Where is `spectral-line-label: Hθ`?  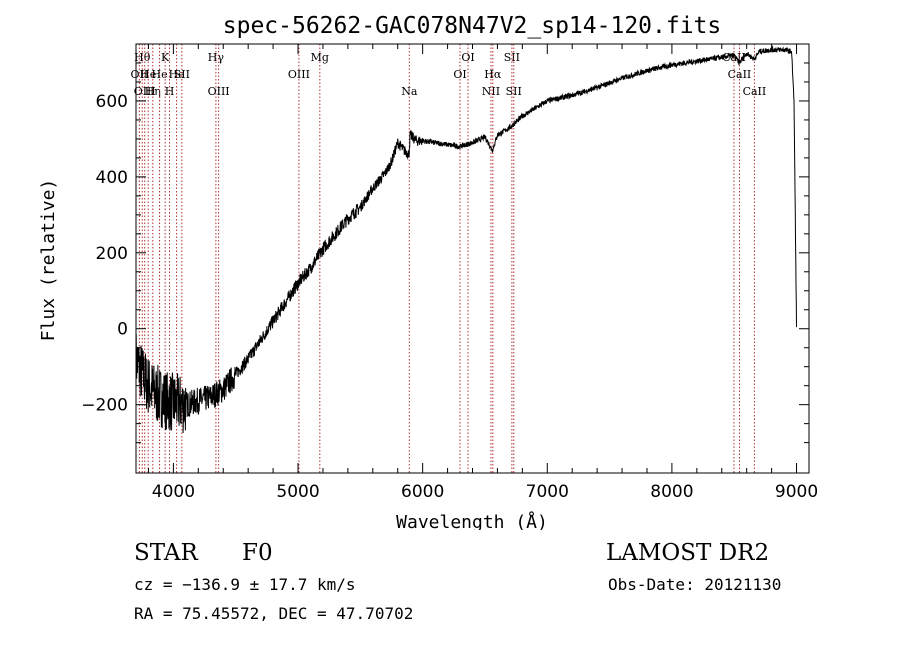
spectral-line-label: Hθ is located at coordinates (142, 57).